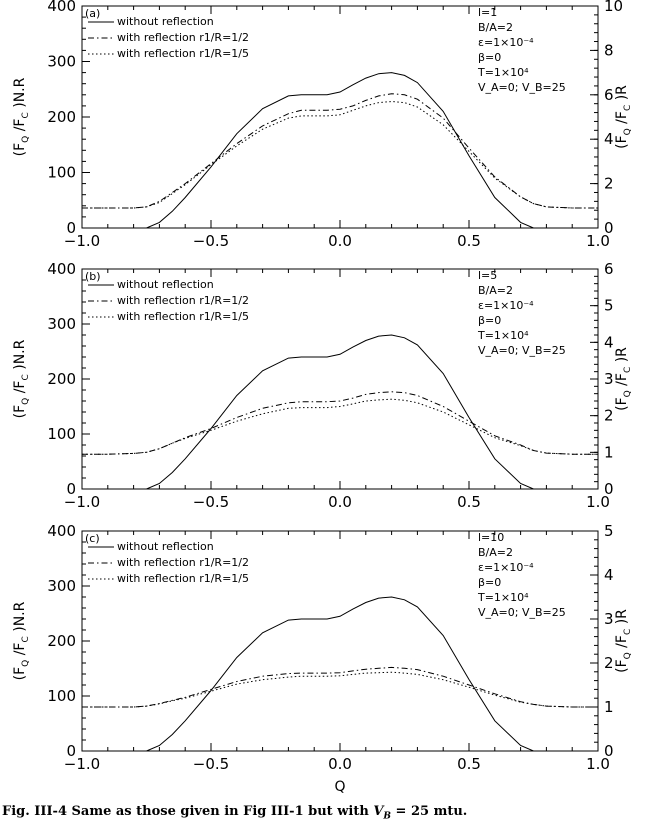 This screenshot has width=646, height=827. I want to click on panel-label: (b), so click(93, 276).